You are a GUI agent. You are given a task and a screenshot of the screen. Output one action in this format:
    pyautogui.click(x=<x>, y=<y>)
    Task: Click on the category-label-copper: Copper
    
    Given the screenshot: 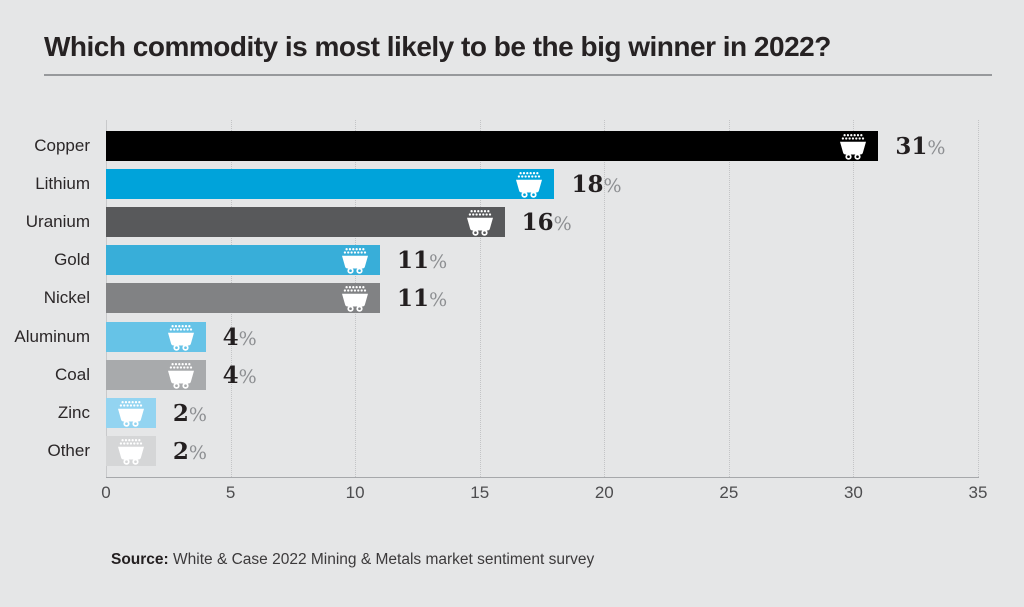 What is the action you would take?
    pyautogui.click(x=62, y=145)
    